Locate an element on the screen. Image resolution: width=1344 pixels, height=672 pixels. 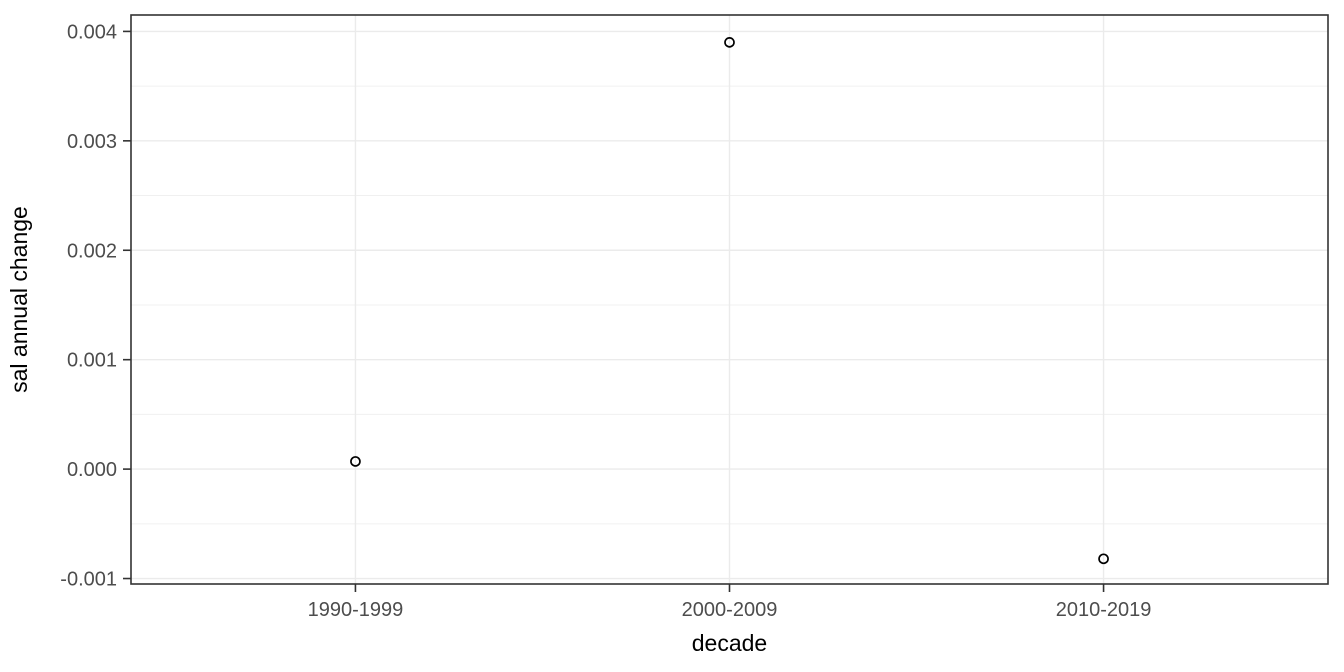
x-tick-label: 2000-2009 is located at coordinates (730, 610).